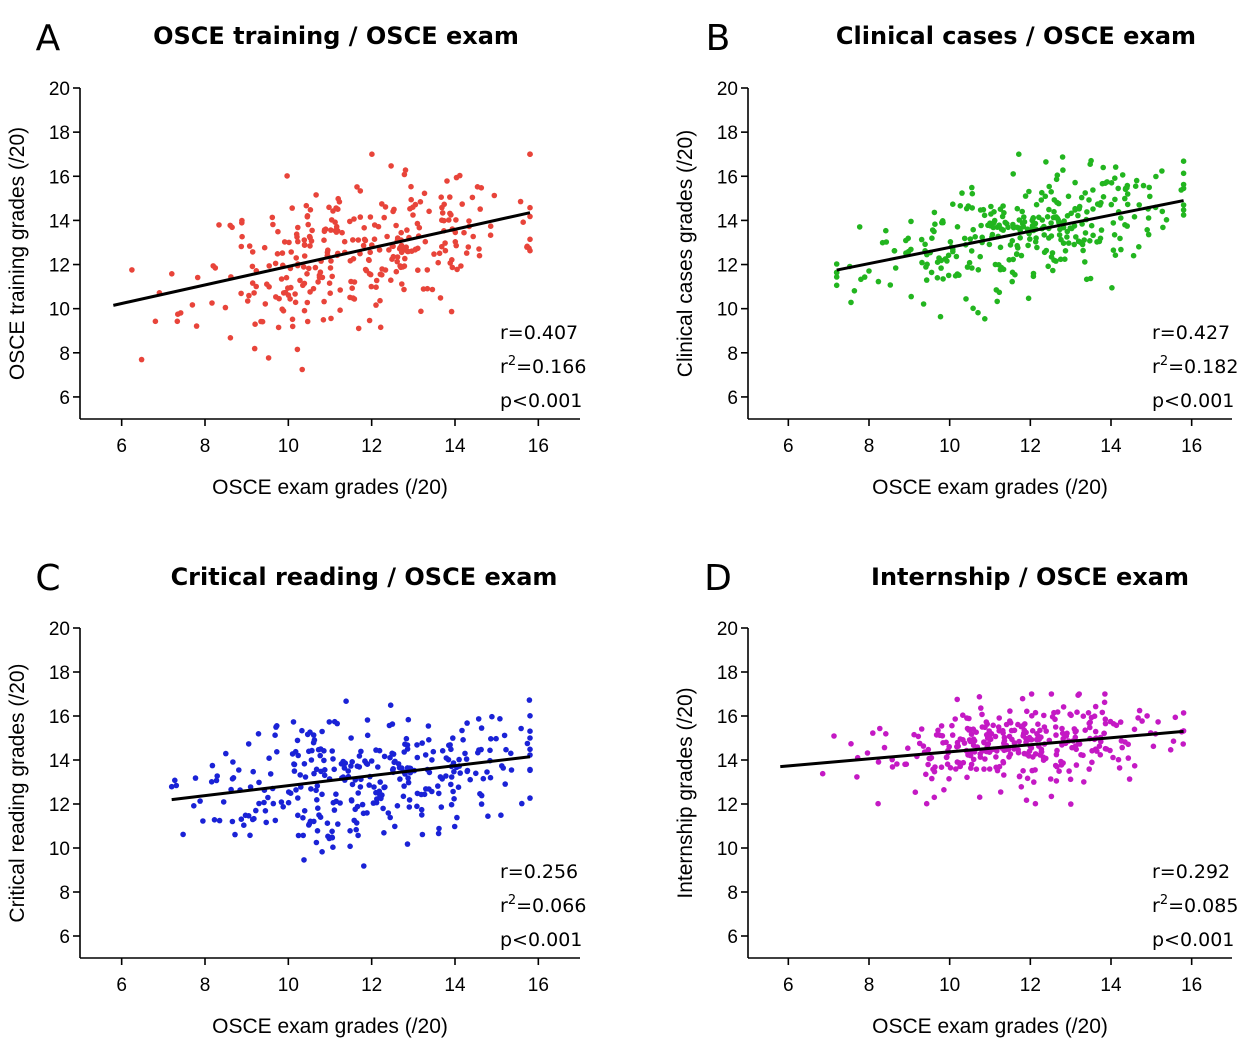 The image size is (1239, 1039). I want to click on y-tick-label: 18, so click(727, 673).